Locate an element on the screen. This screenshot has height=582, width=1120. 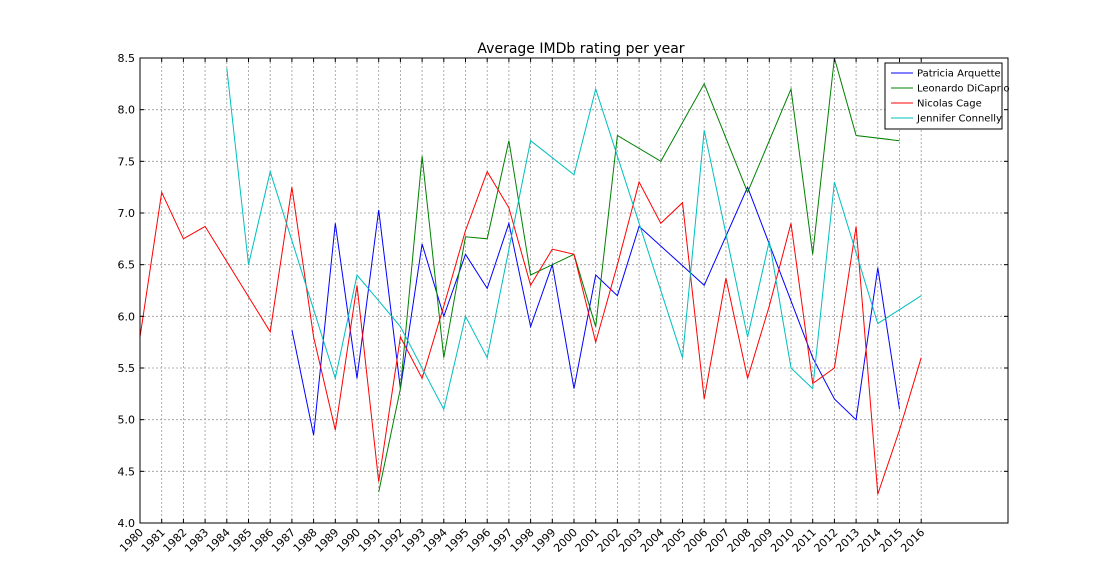
x-tick-label: 1991 is located at coordinates (370, 540).